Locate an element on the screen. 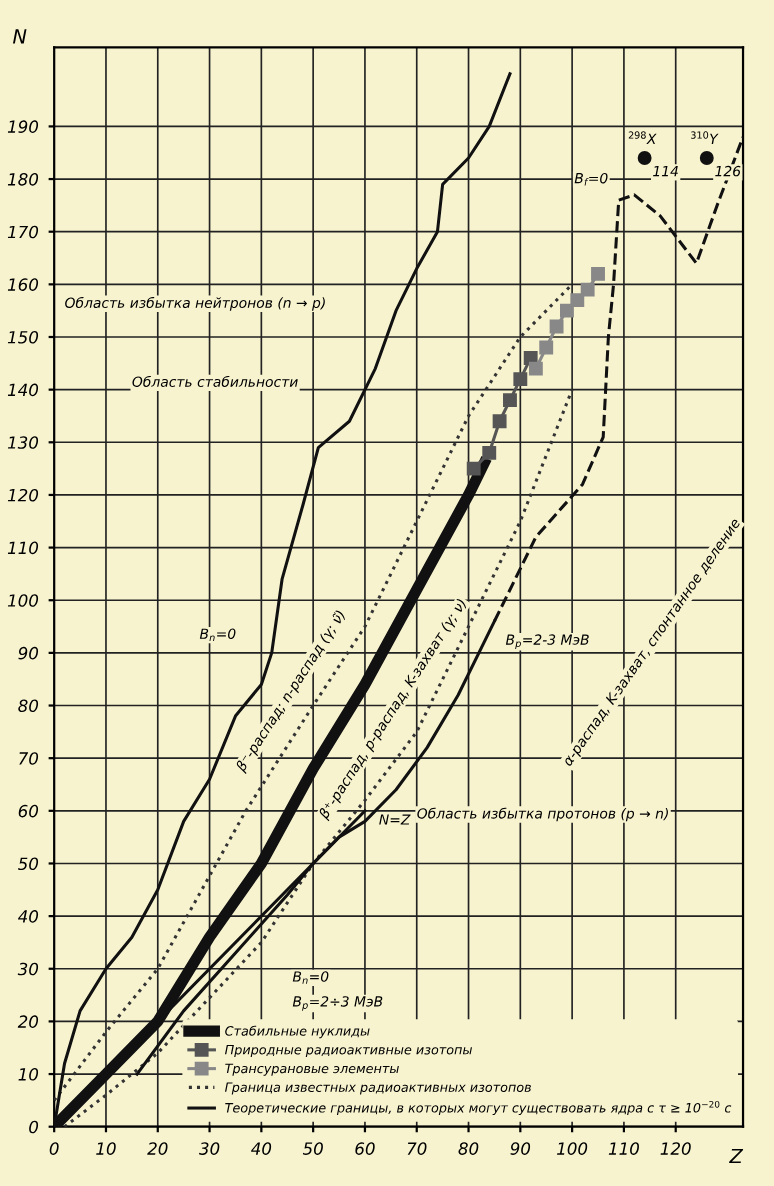  y-tick-label: 80 is located at coordinates (28, 706).